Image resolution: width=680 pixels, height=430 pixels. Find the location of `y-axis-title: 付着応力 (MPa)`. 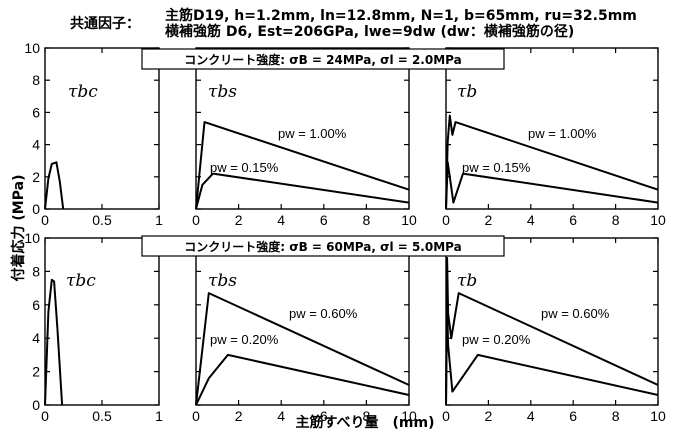

y-axis-title: 付着応力 (MPa) is located at coordinates (18, 228).